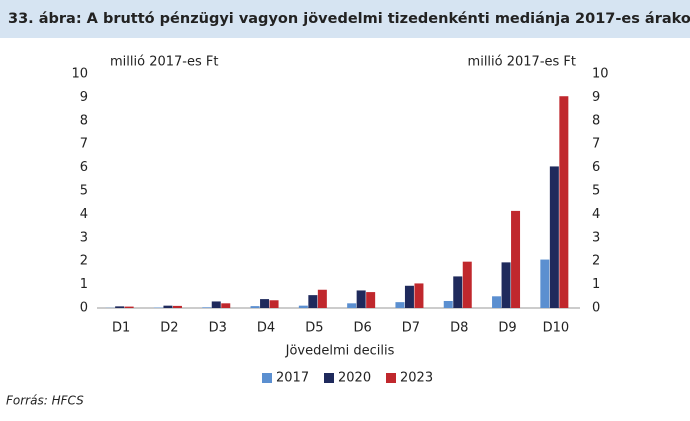 The image size is (690, 421). I want to click on y-tick-label: 6, so click(84, 167).